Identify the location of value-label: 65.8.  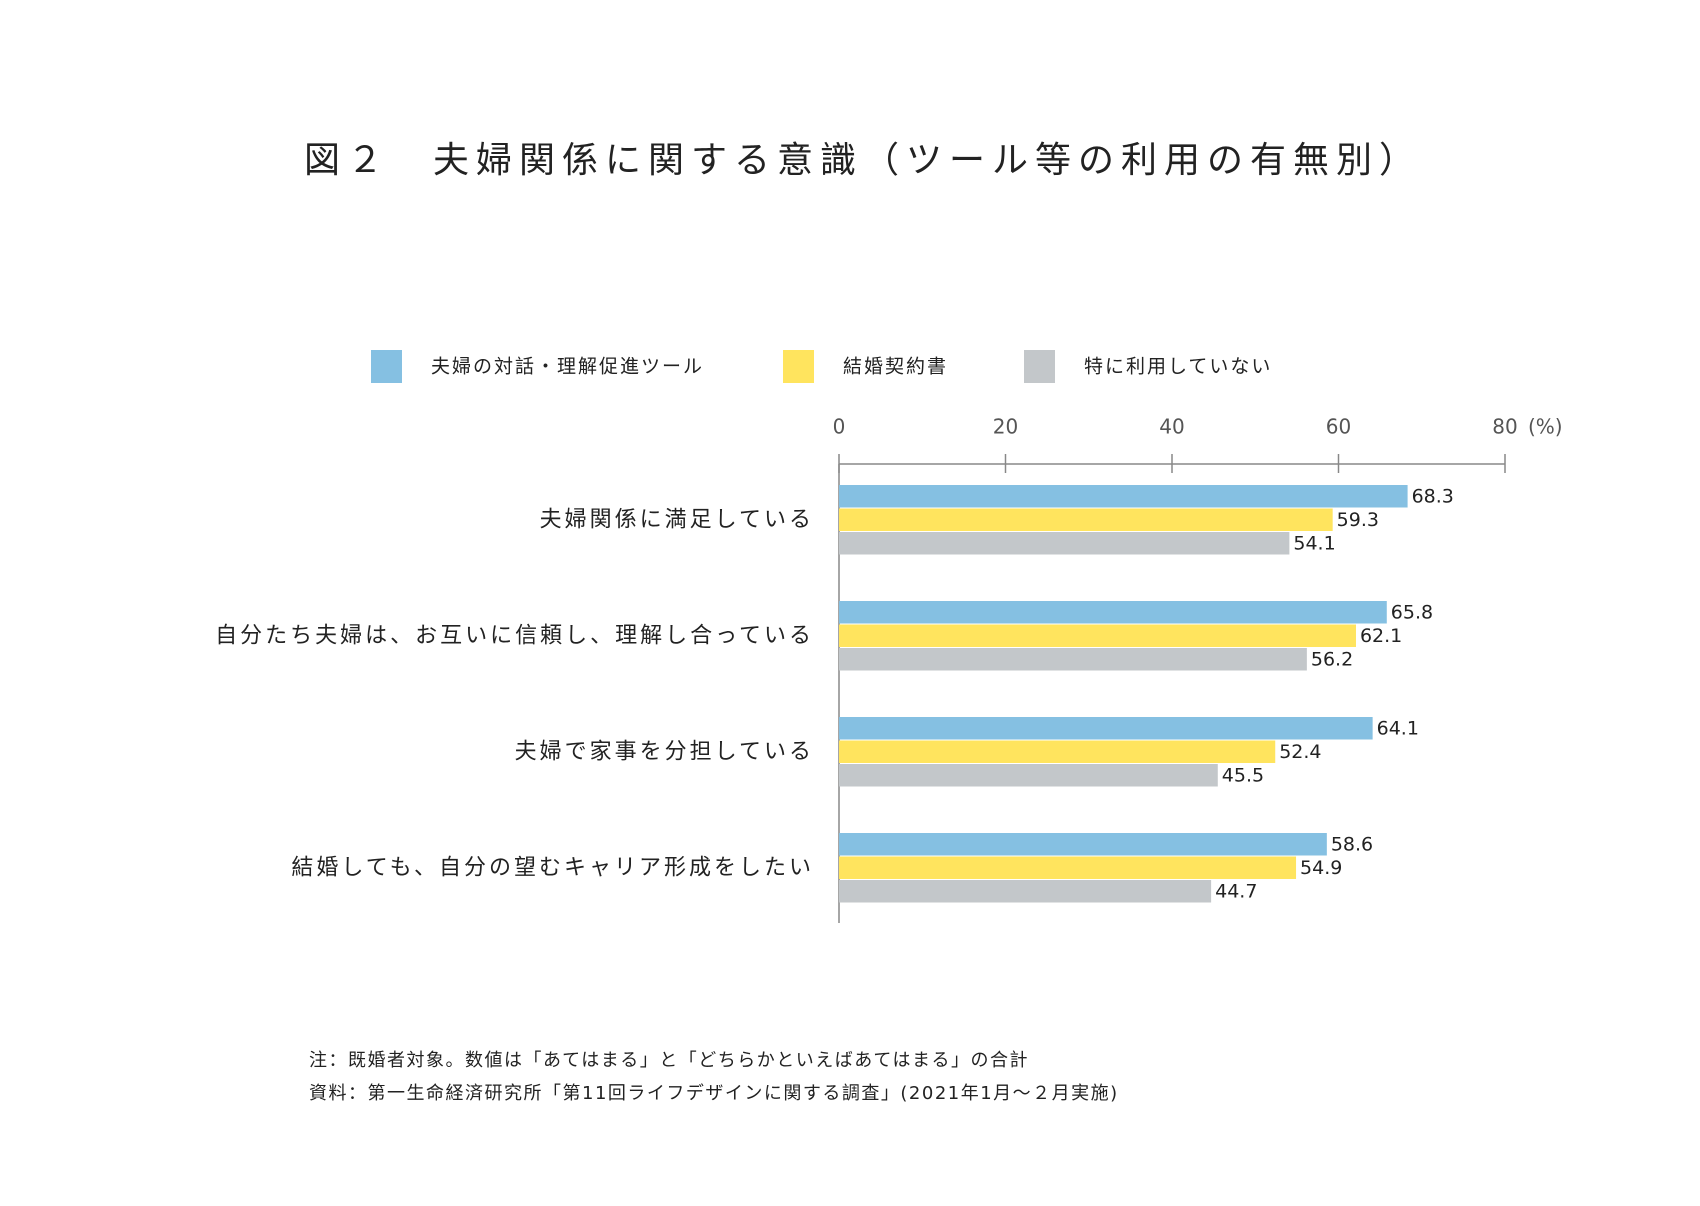
(1412, 612).